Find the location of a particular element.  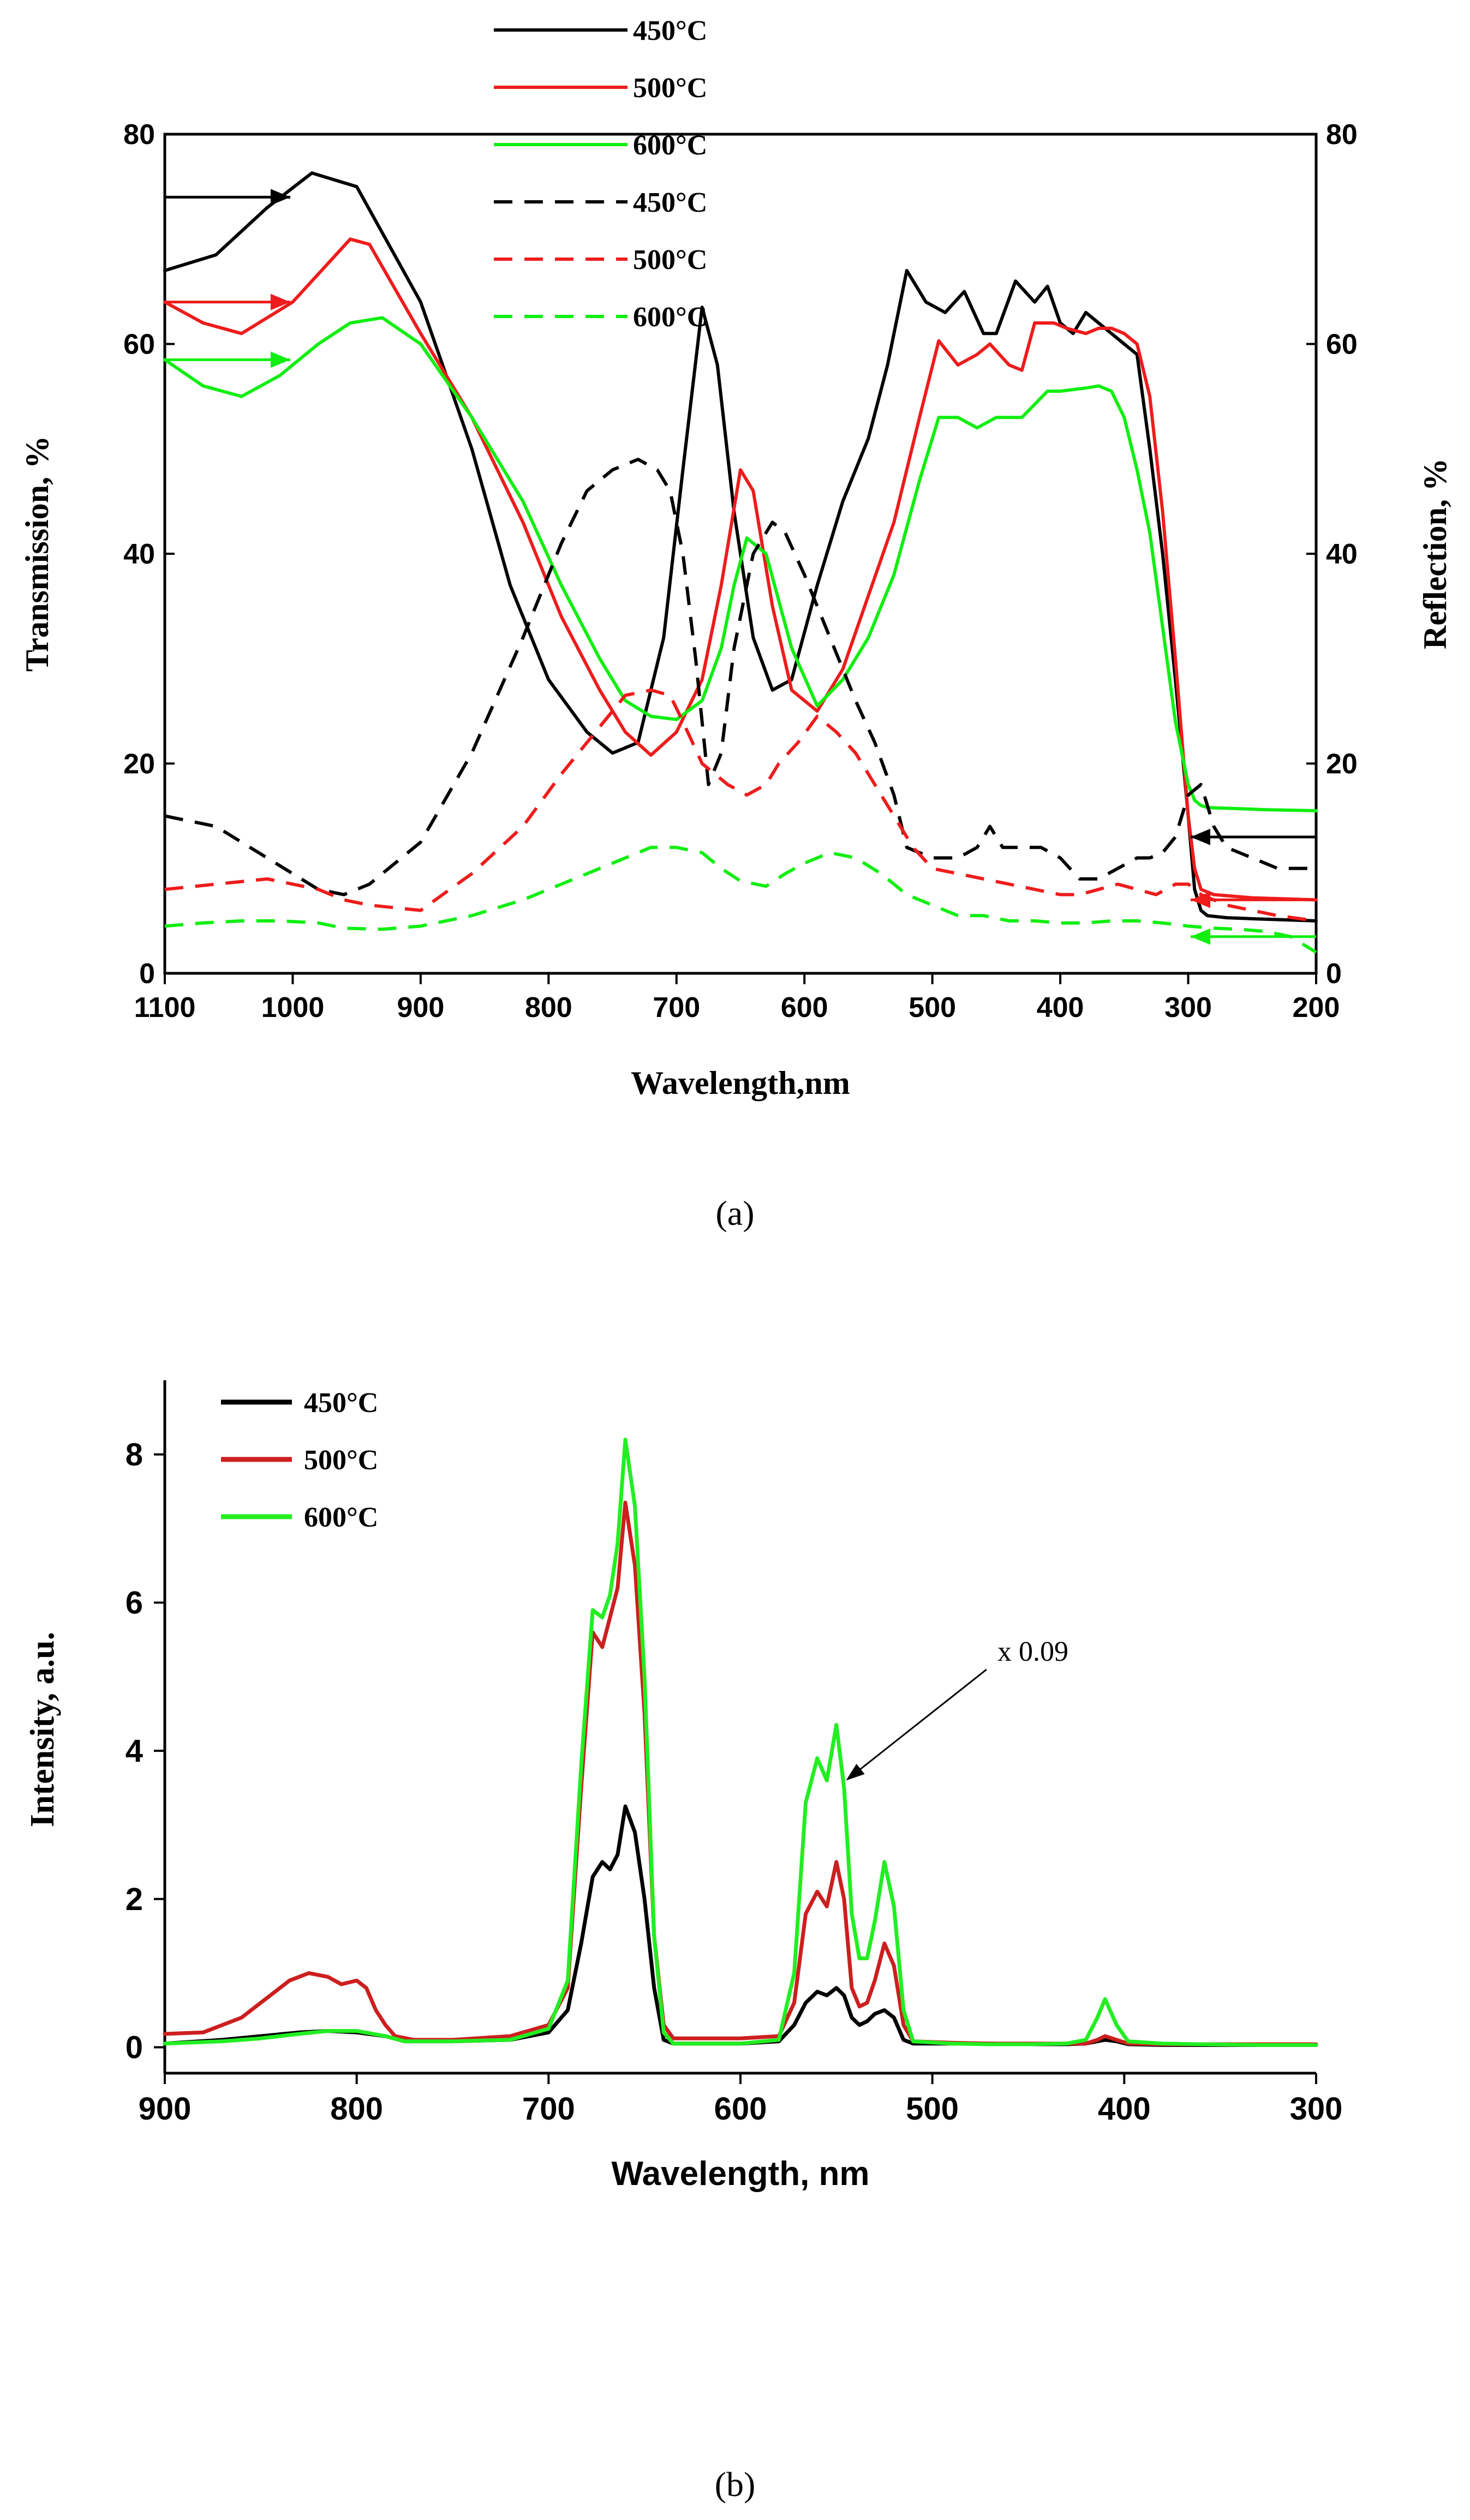

panel-a-series-600c-reflection is located at coordinates (740, 900).